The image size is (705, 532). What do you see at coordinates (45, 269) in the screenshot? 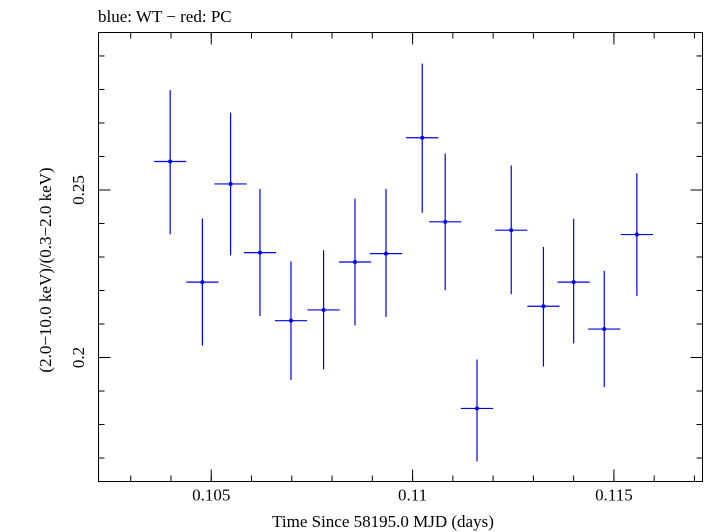
I see `y-axis-label: (2.0−10.0 keV)/(0.3−2.0 keV)` at bounding box center [45, 269].